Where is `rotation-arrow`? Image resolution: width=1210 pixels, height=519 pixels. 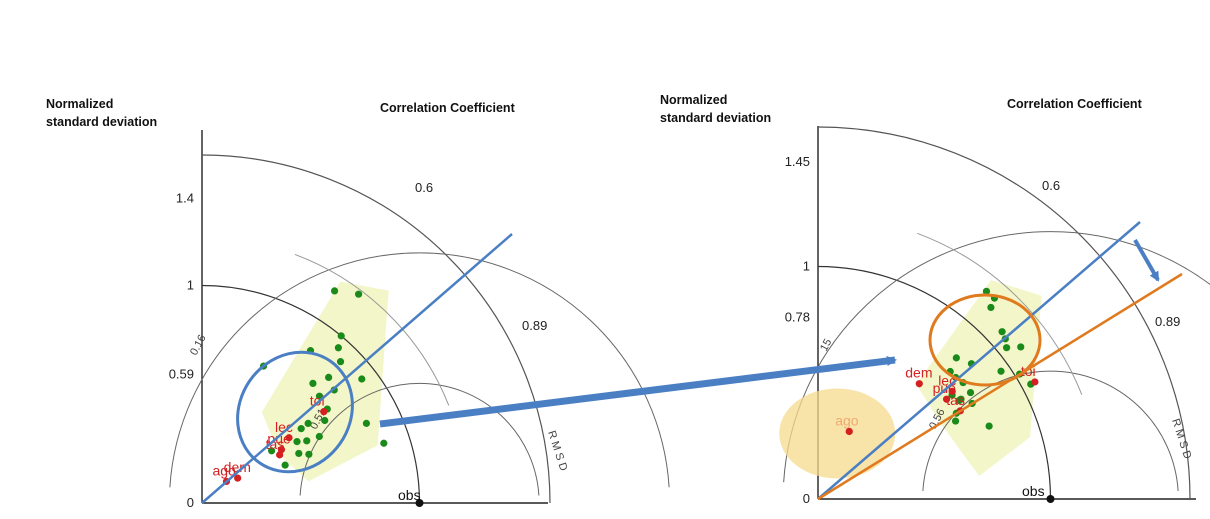 rotation-arrow is located at coordinates (1146, 260).